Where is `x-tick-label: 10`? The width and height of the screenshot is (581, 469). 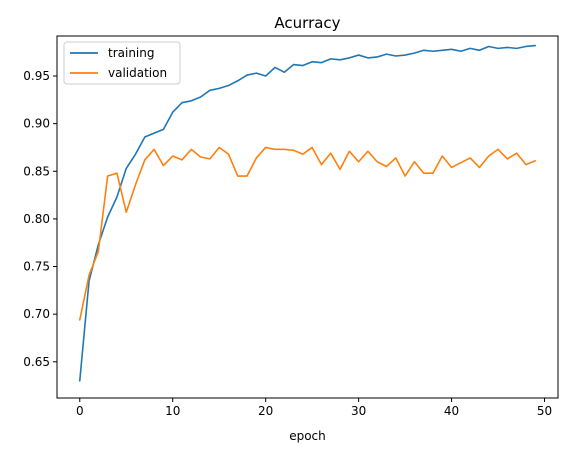
x-tick-label: 10 is located at coordinates (172, 411).